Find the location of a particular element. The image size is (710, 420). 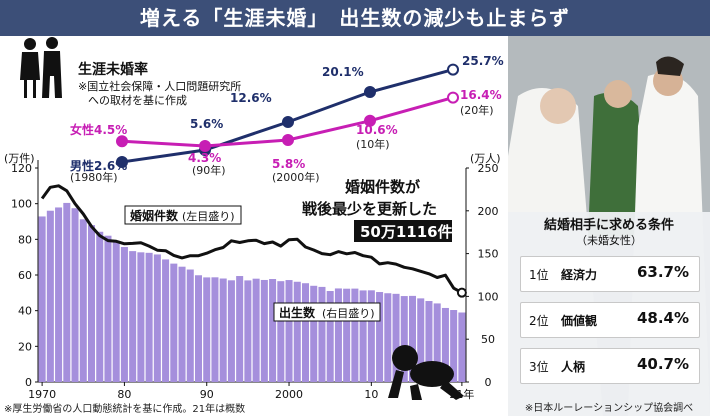

condition-label: 経済力 is located at coordinates (579, 275).